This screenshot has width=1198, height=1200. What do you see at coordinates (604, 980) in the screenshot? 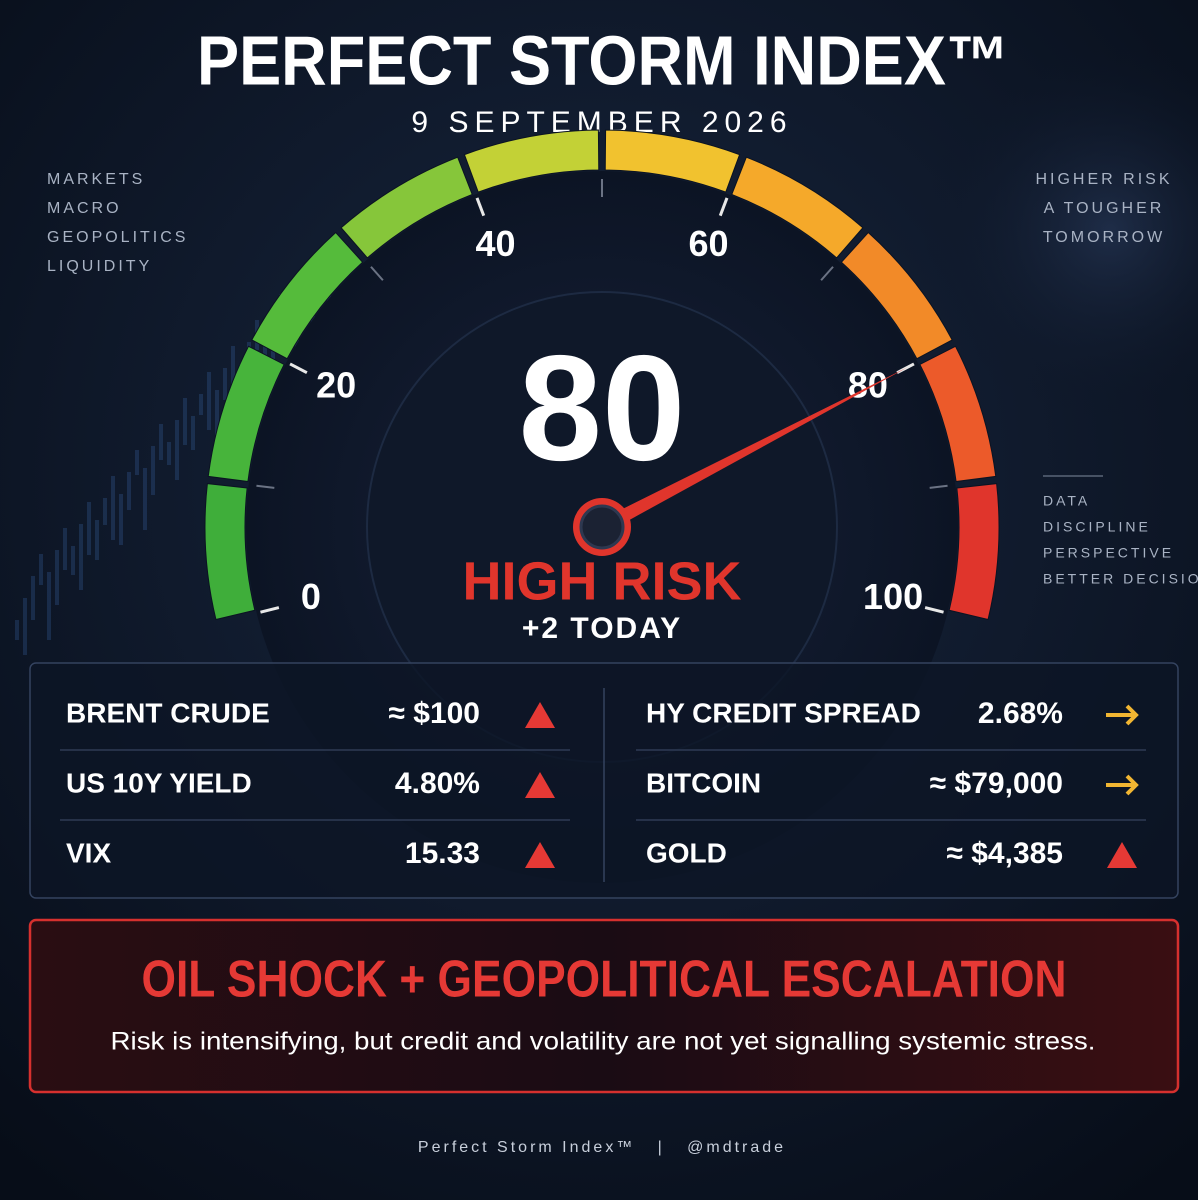
I see `banner-headline: OIL SHOCK + GEOPOLITICAL ESCALATION` at bounding box center [604, 980].